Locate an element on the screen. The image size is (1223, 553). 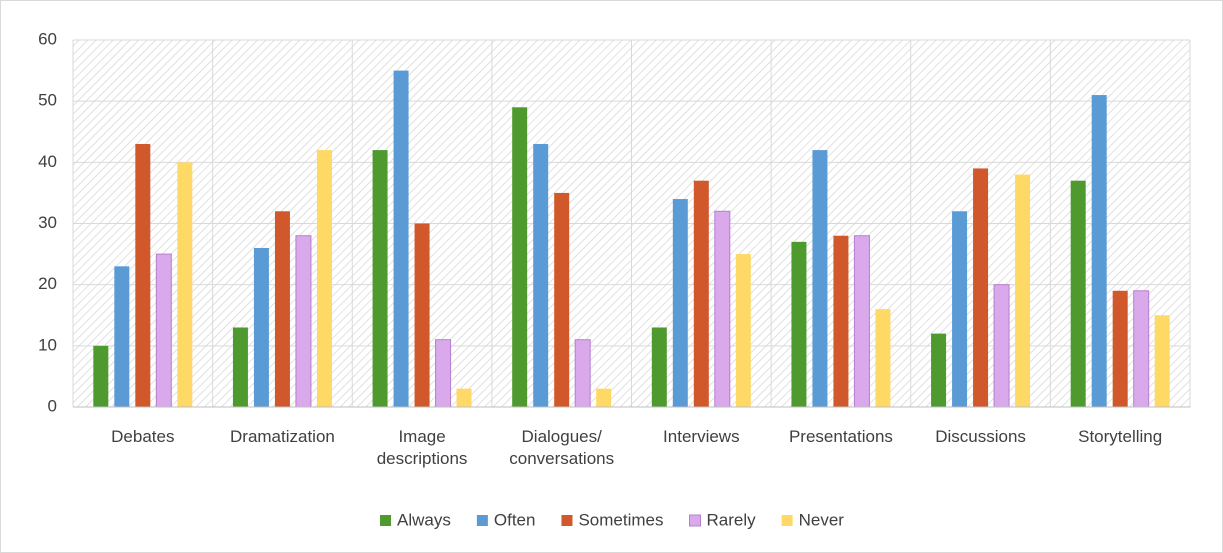
x-tick-label: Dialogues/ conversations is located at coordinates (562, 447).